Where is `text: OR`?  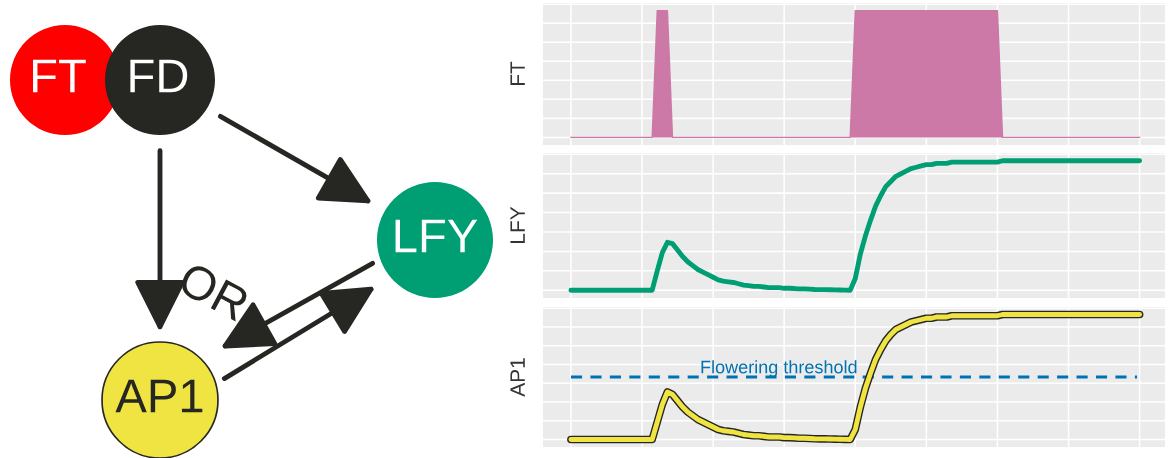 text: OR is located at coordinates (214, 291).